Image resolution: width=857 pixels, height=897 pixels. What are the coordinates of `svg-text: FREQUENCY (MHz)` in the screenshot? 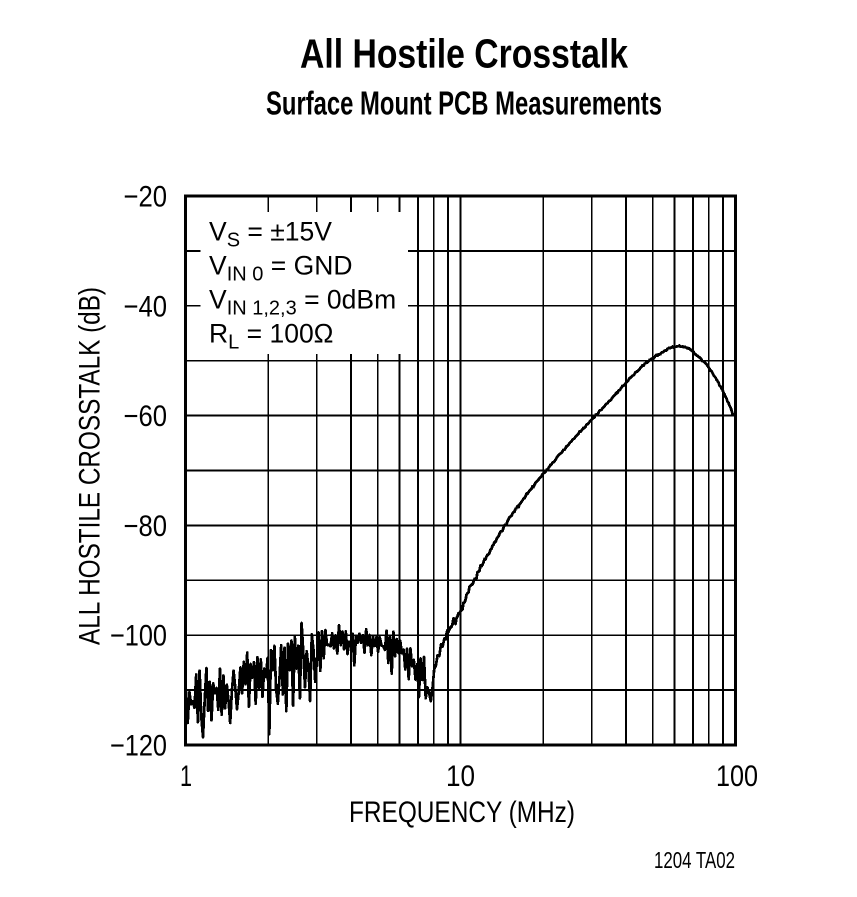 It's located at (462, 812).